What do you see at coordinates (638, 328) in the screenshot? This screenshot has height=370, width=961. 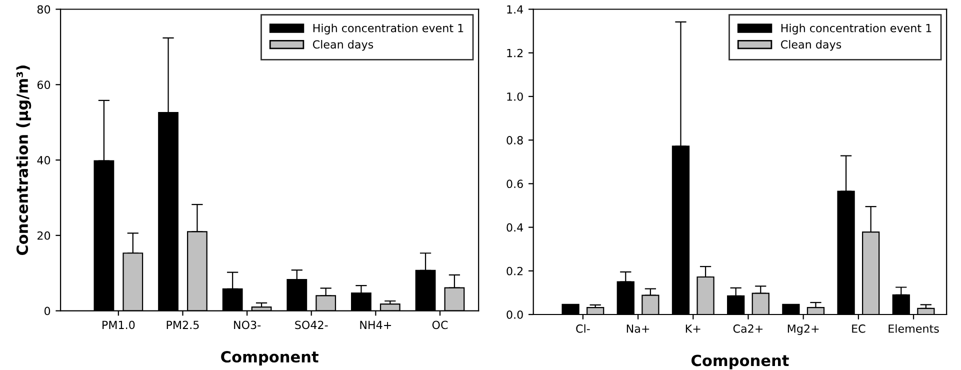 I see `x-tick-label: Na+` at bounding box center [638, 328].